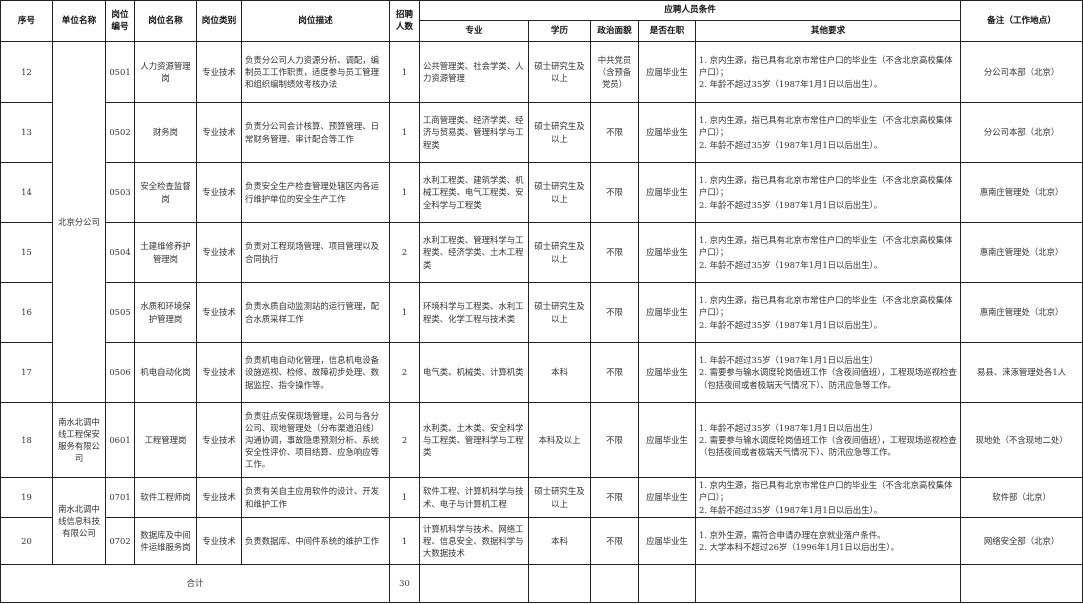 The height and width of the screenshot is (604, 1083). I want to click on cell-unit: 南水北调中线工程保安服务有限公司, so click(79, 440).